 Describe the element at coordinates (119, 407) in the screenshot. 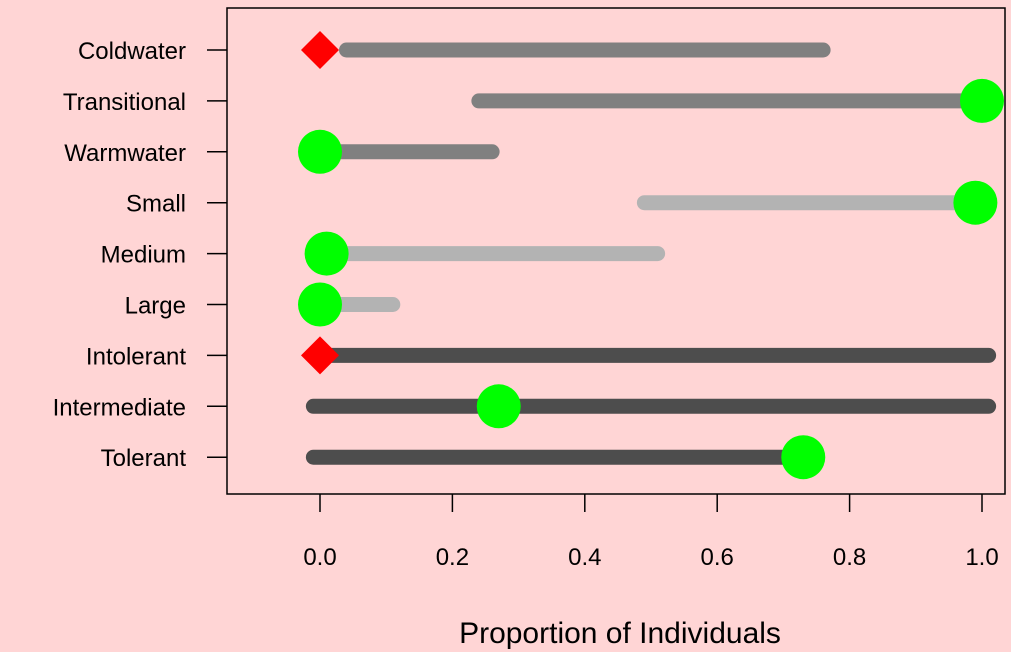

I see `y-tick-label-intermediate: Intermediate` at that location.